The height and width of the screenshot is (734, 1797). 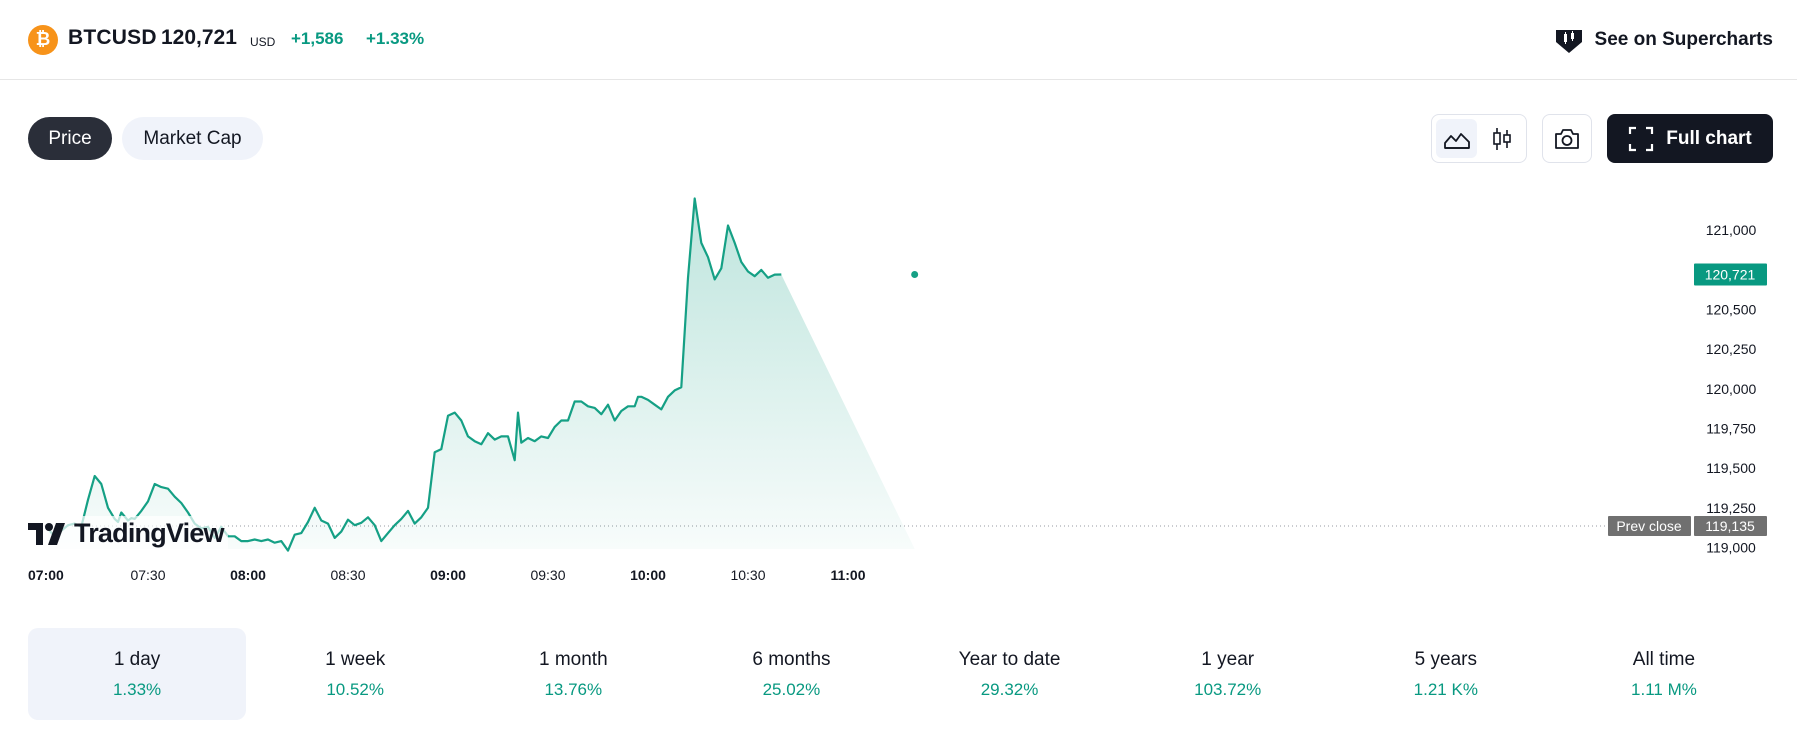 I want to click on camera-icon, so click(x=1567, y=138).